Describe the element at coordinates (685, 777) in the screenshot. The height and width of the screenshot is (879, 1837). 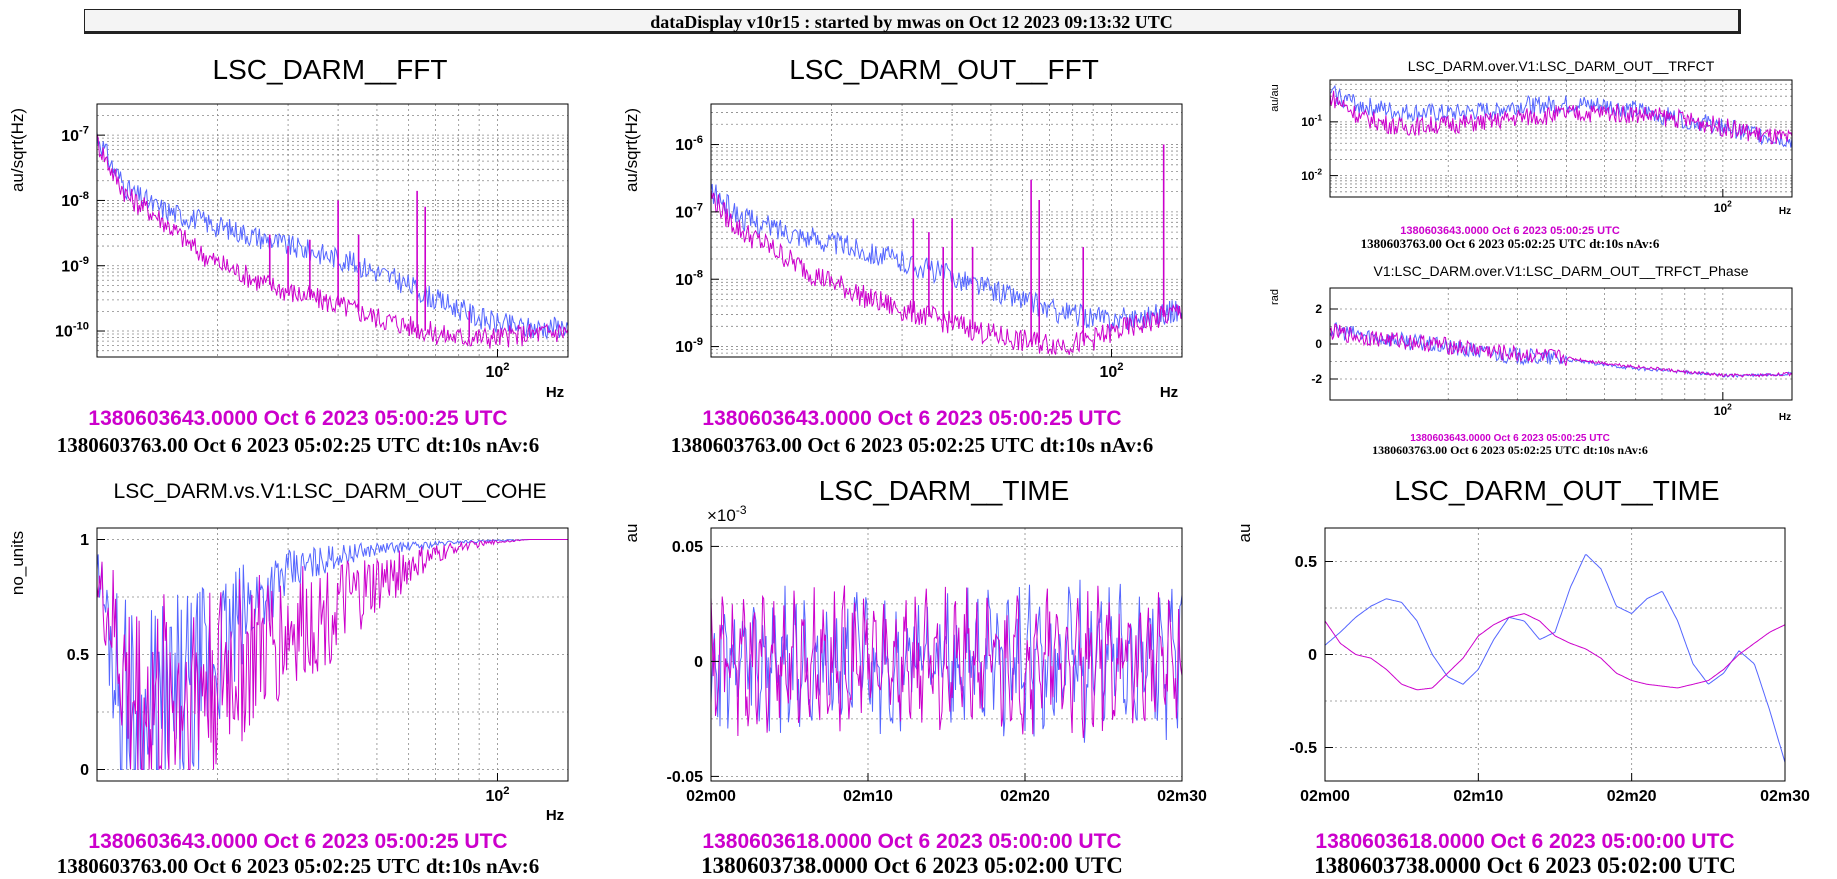
I see `y-tick-label: -0.05` at that location.